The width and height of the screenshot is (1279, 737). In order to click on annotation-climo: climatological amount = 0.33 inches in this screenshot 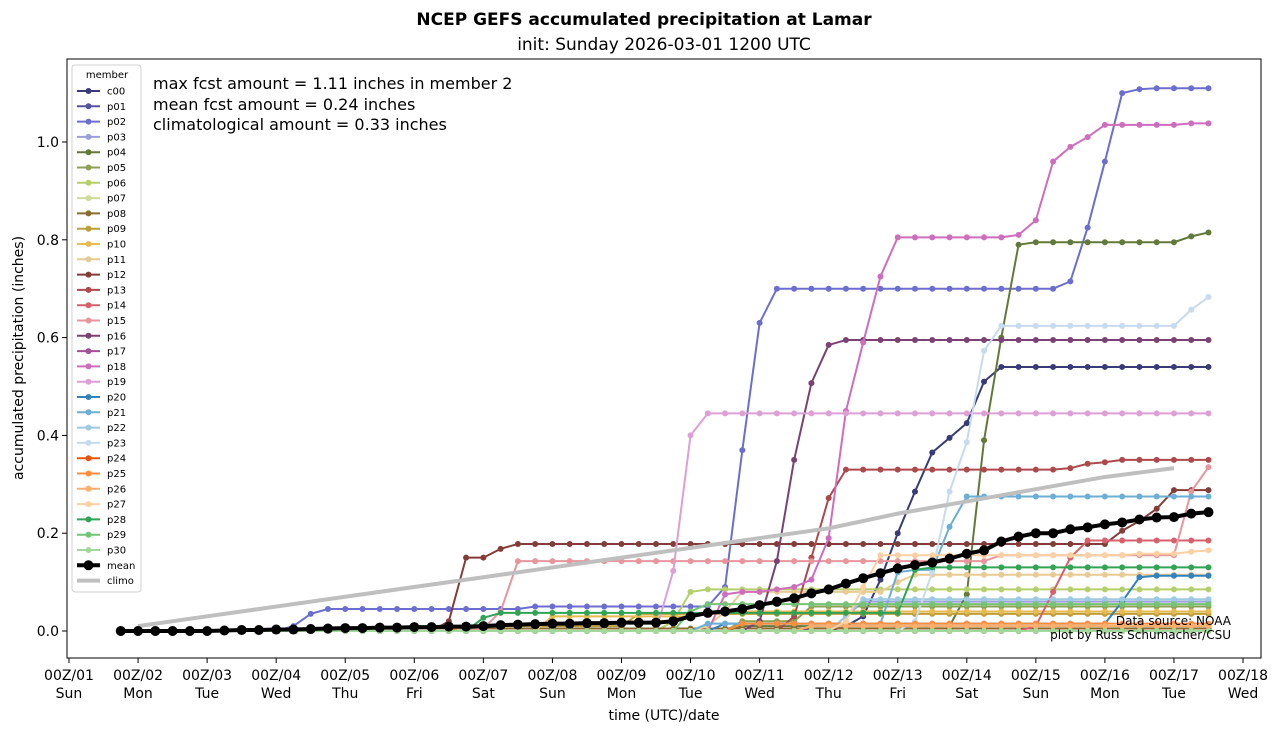, I will do `click(300, 124)`.